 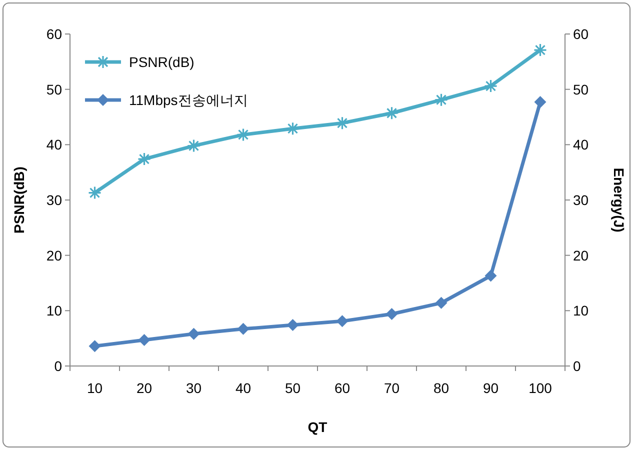 I want to click on y2-tick-label: 40, so click(x=581, y=144).